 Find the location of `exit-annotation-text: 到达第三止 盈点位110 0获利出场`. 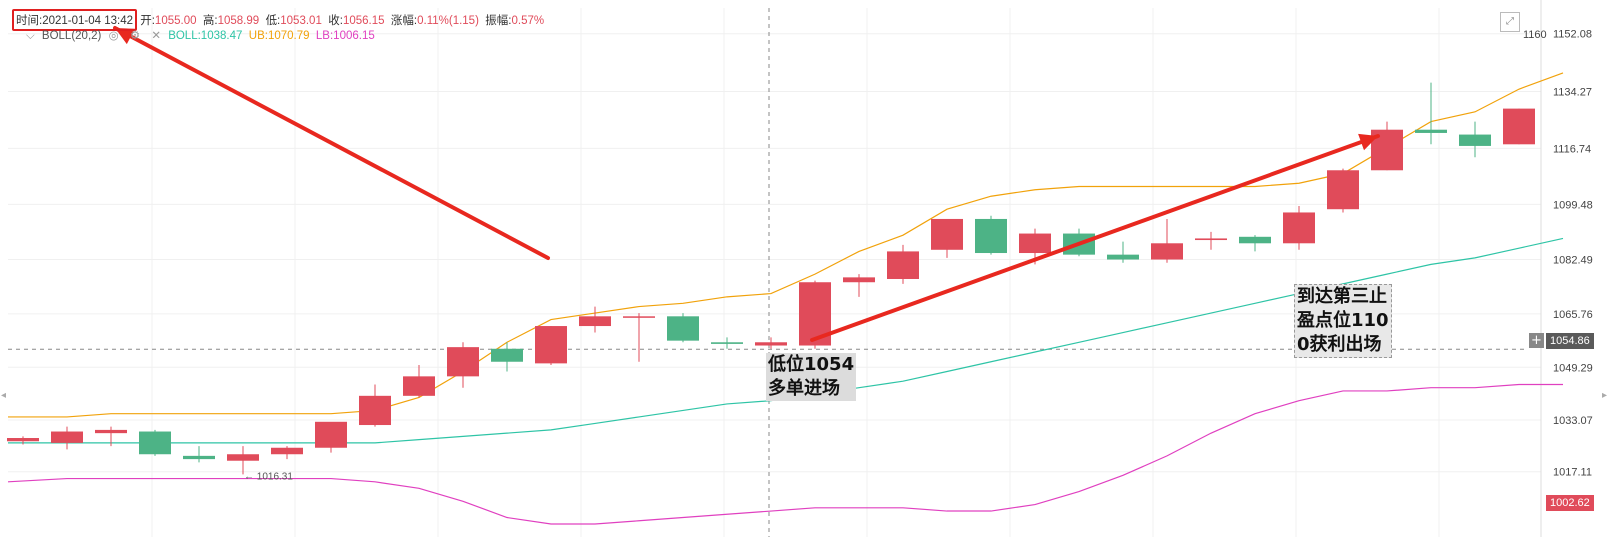

exit-annotation-text: 到达第三止 盈点位110 0获利出场 is located at coordinates (1343, 320).